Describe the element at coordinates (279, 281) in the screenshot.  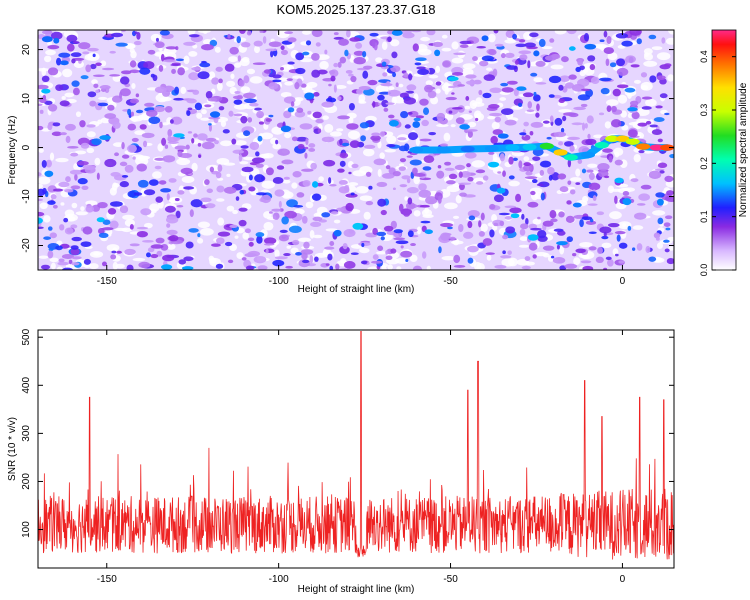
I see `x-tick-label: -100` at that location.